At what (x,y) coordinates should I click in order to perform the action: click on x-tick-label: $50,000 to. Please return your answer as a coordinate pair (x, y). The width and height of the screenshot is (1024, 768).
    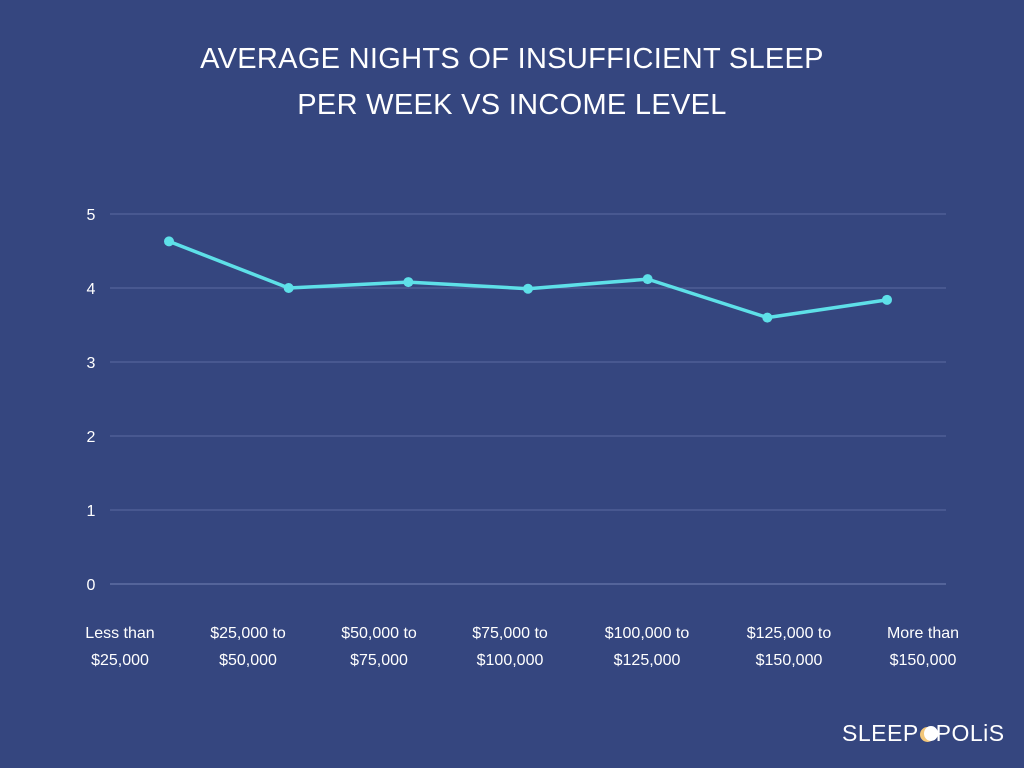
    Looking at the image, I should click on (379, 633).